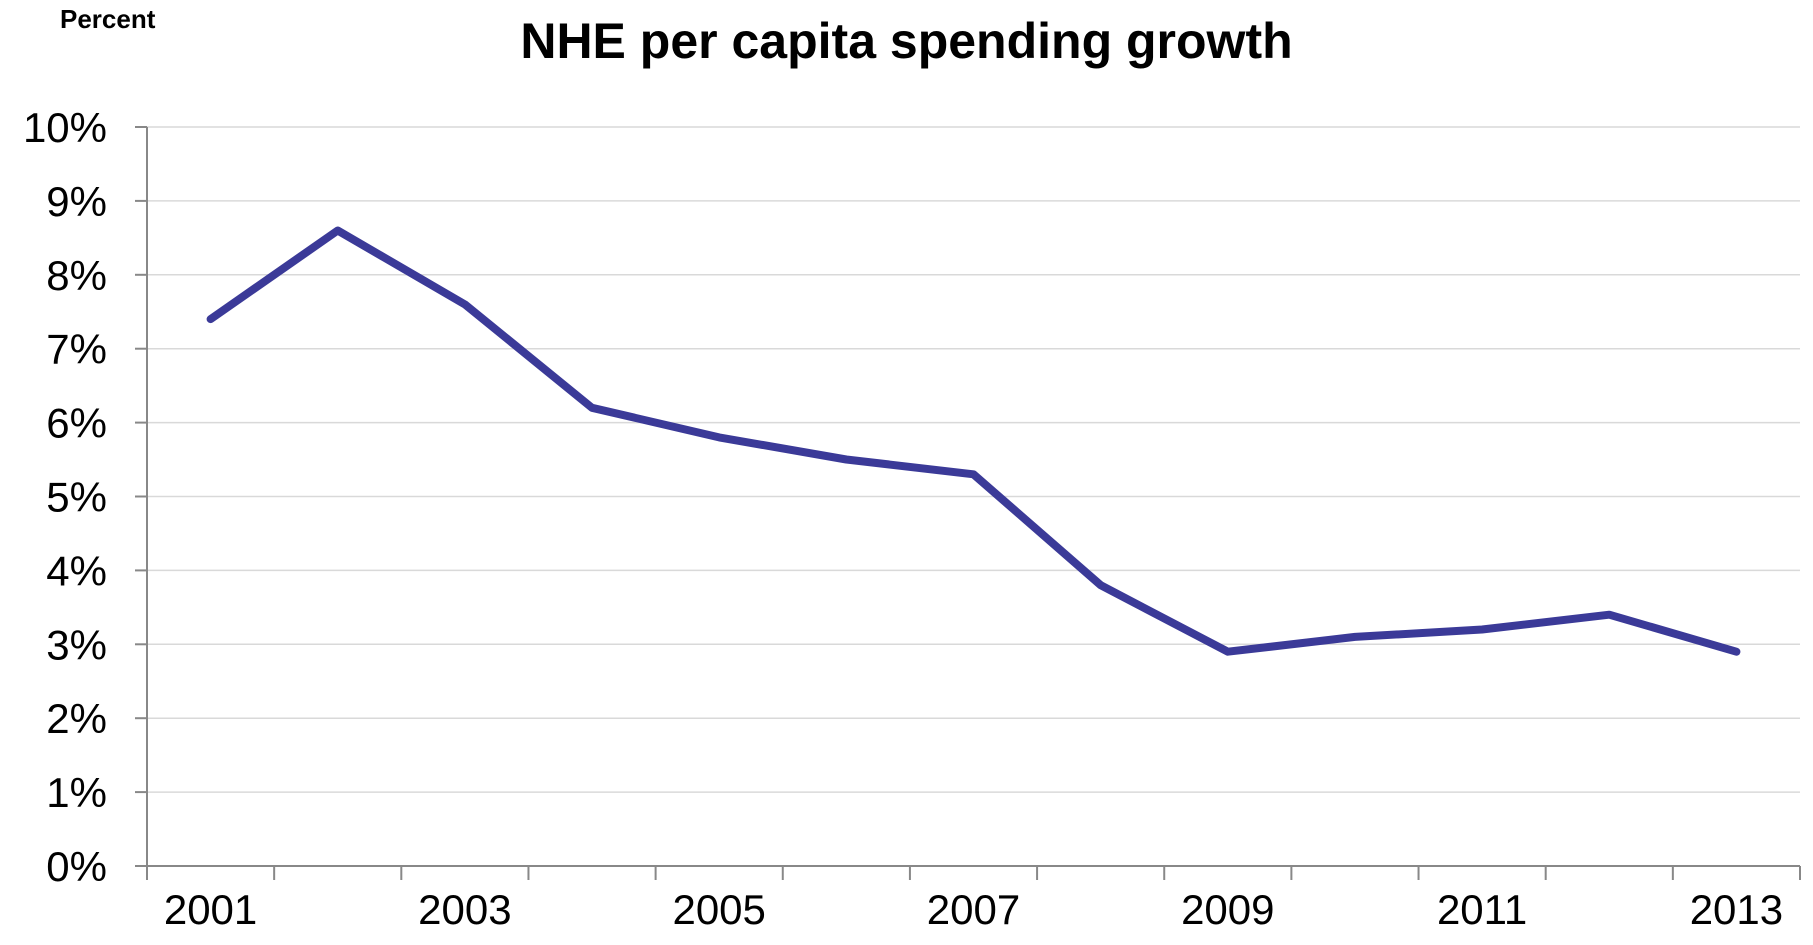 Image resolution: width=1813 pixels, height=945 pixels. What do you see at coordinates (1736, 909) in the screenshot?
I see `x-tick-label: 2013` at bounding box center [1736, 909].